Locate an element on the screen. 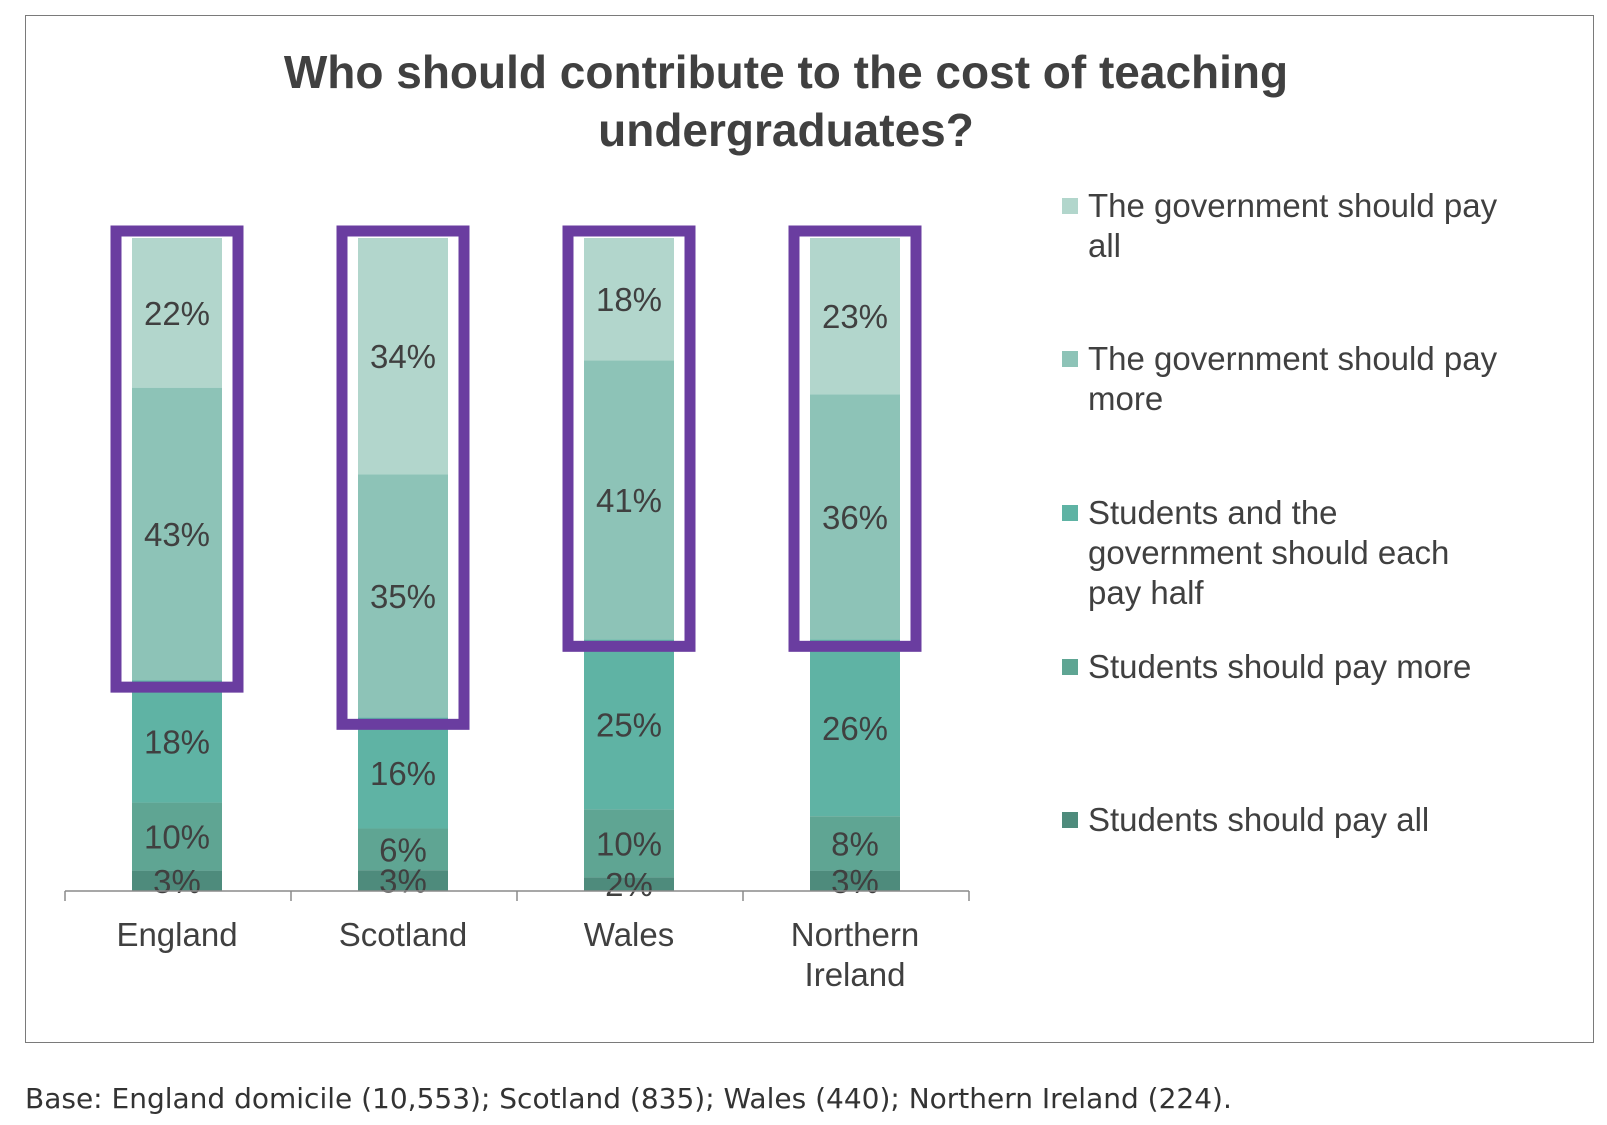 This screenshot has height=1125, width=1607. data-label-scotland-students-should-pay-all: 3% is located at coordinates (403, 881).